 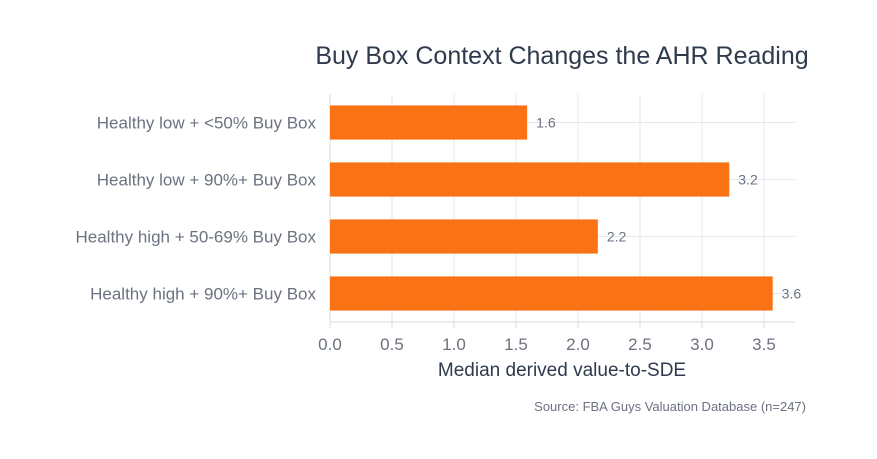 What do you see at coordinates (392, 344) in the screenshot?
I see `x-tick-label: 0.5` at bounding box center [392, 344].